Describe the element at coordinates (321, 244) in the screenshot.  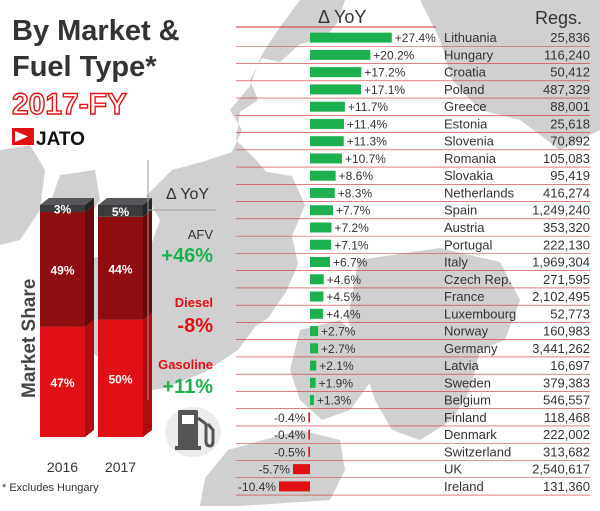
I see `yoy-bar-portugal` at that location.